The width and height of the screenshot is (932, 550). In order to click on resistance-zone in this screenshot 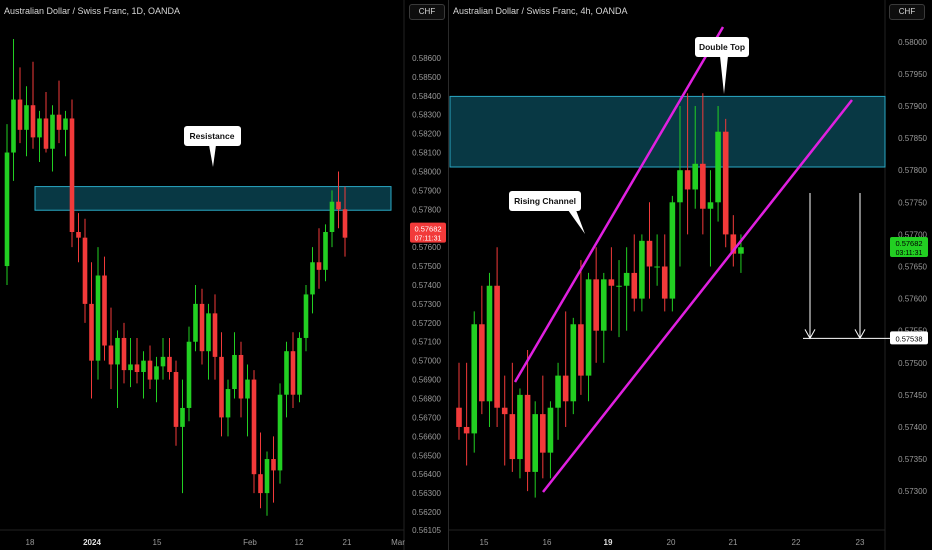, I will do `click(213, 198)`.